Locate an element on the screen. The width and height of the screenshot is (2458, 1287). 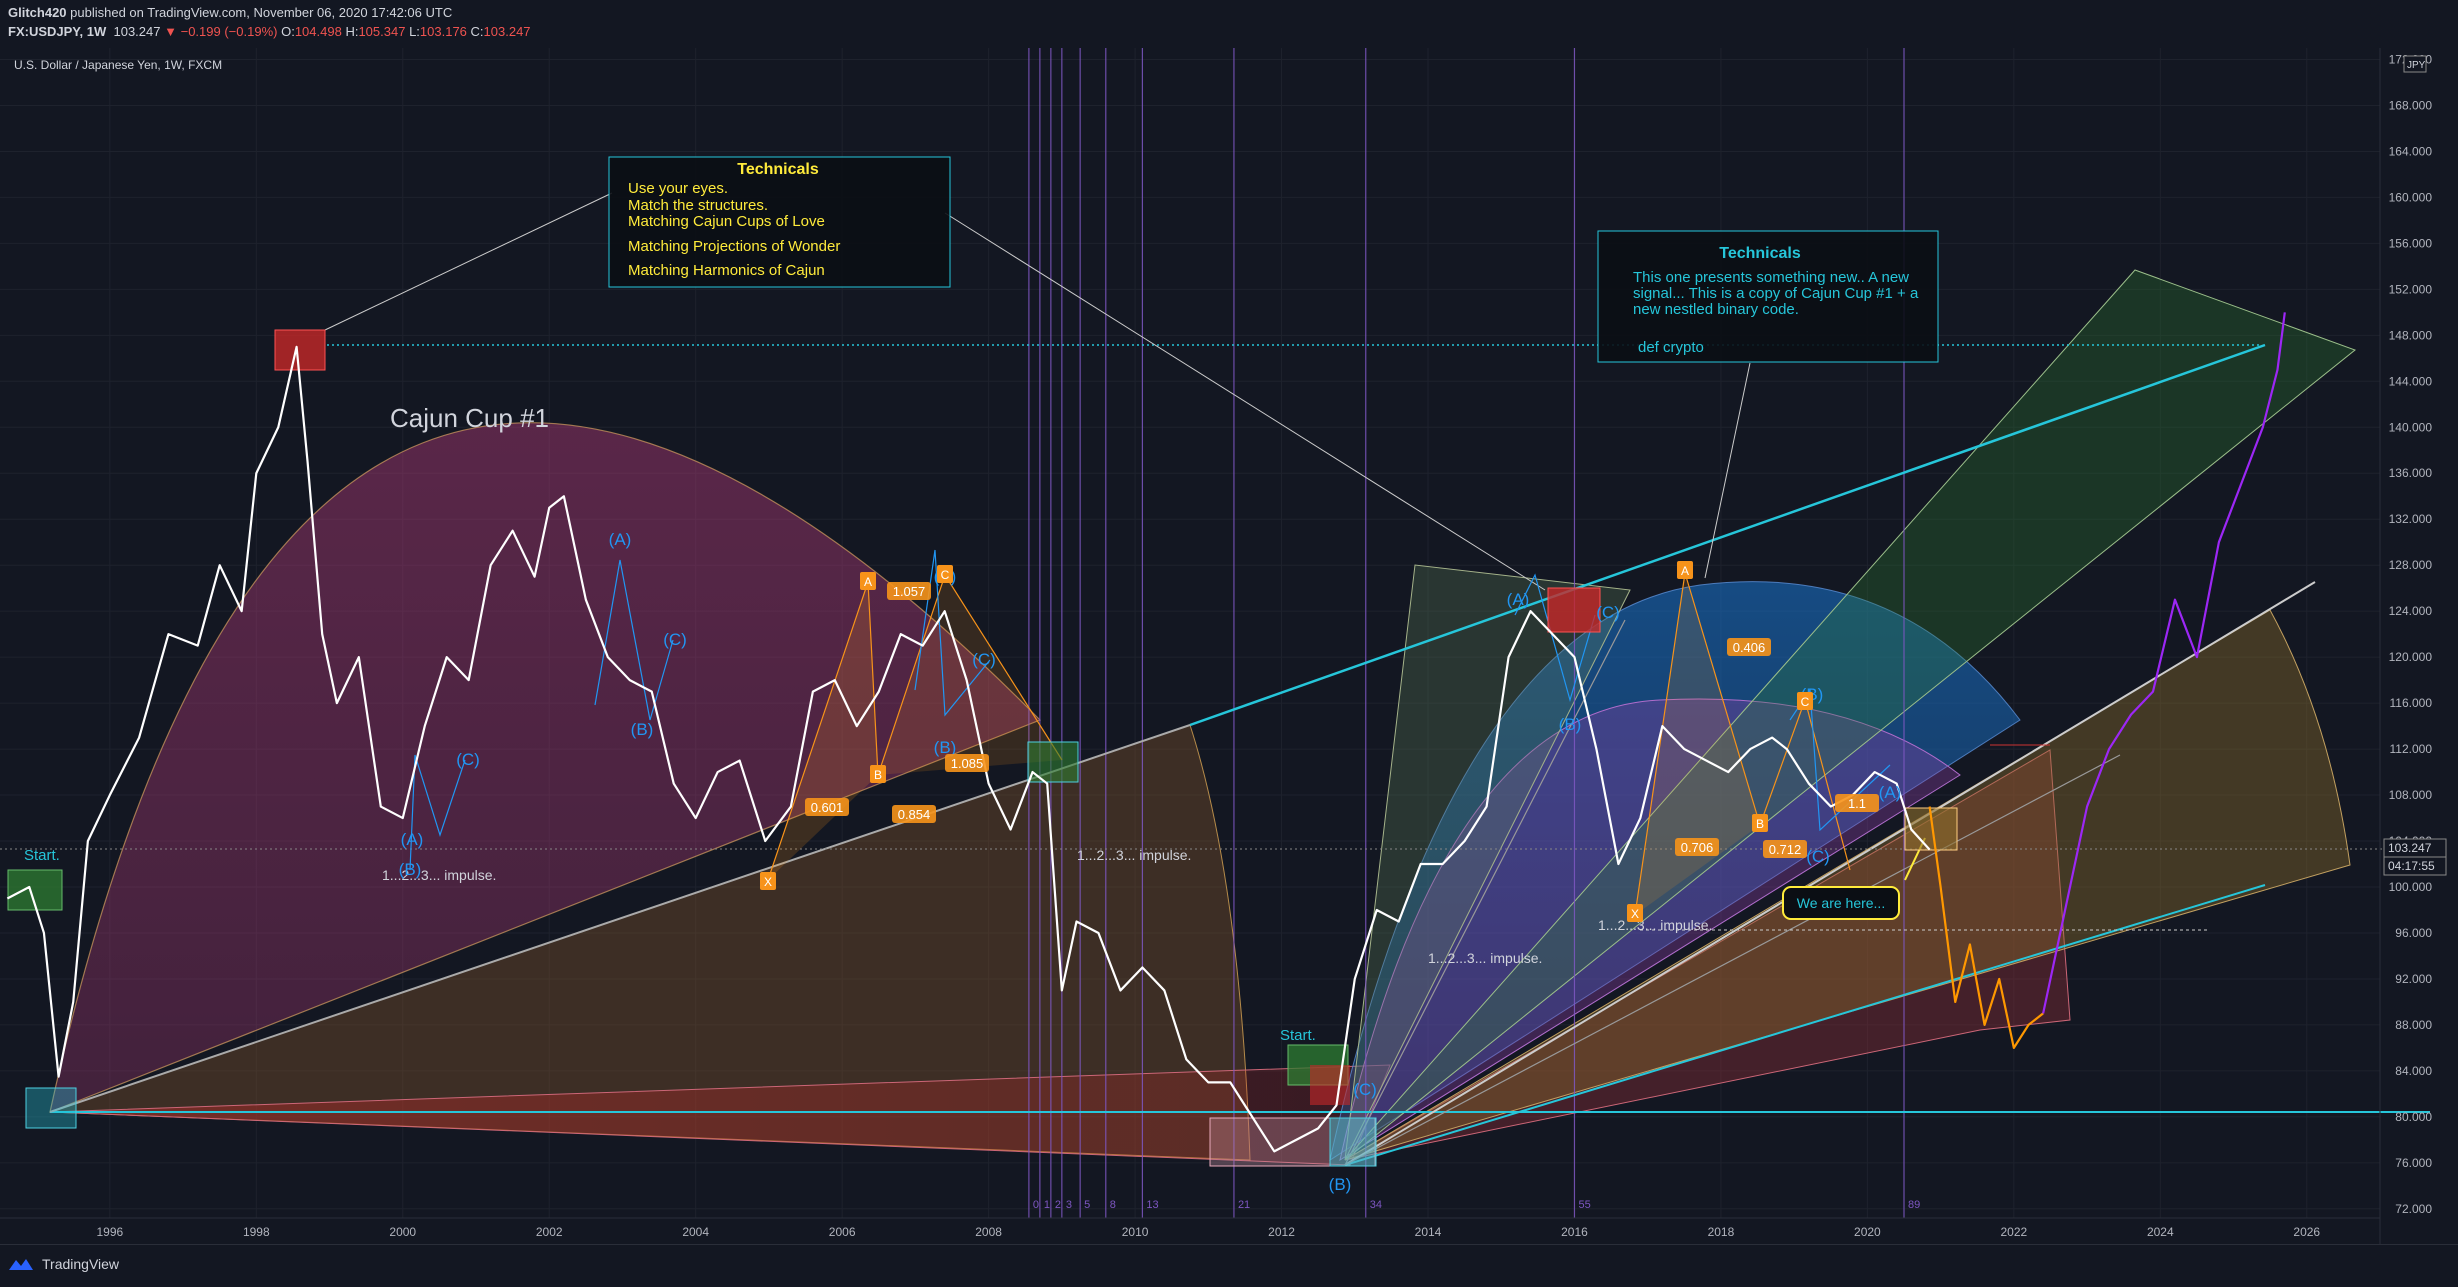
y-tick-label: 80.000 is located at coordinates (2413, 1117).